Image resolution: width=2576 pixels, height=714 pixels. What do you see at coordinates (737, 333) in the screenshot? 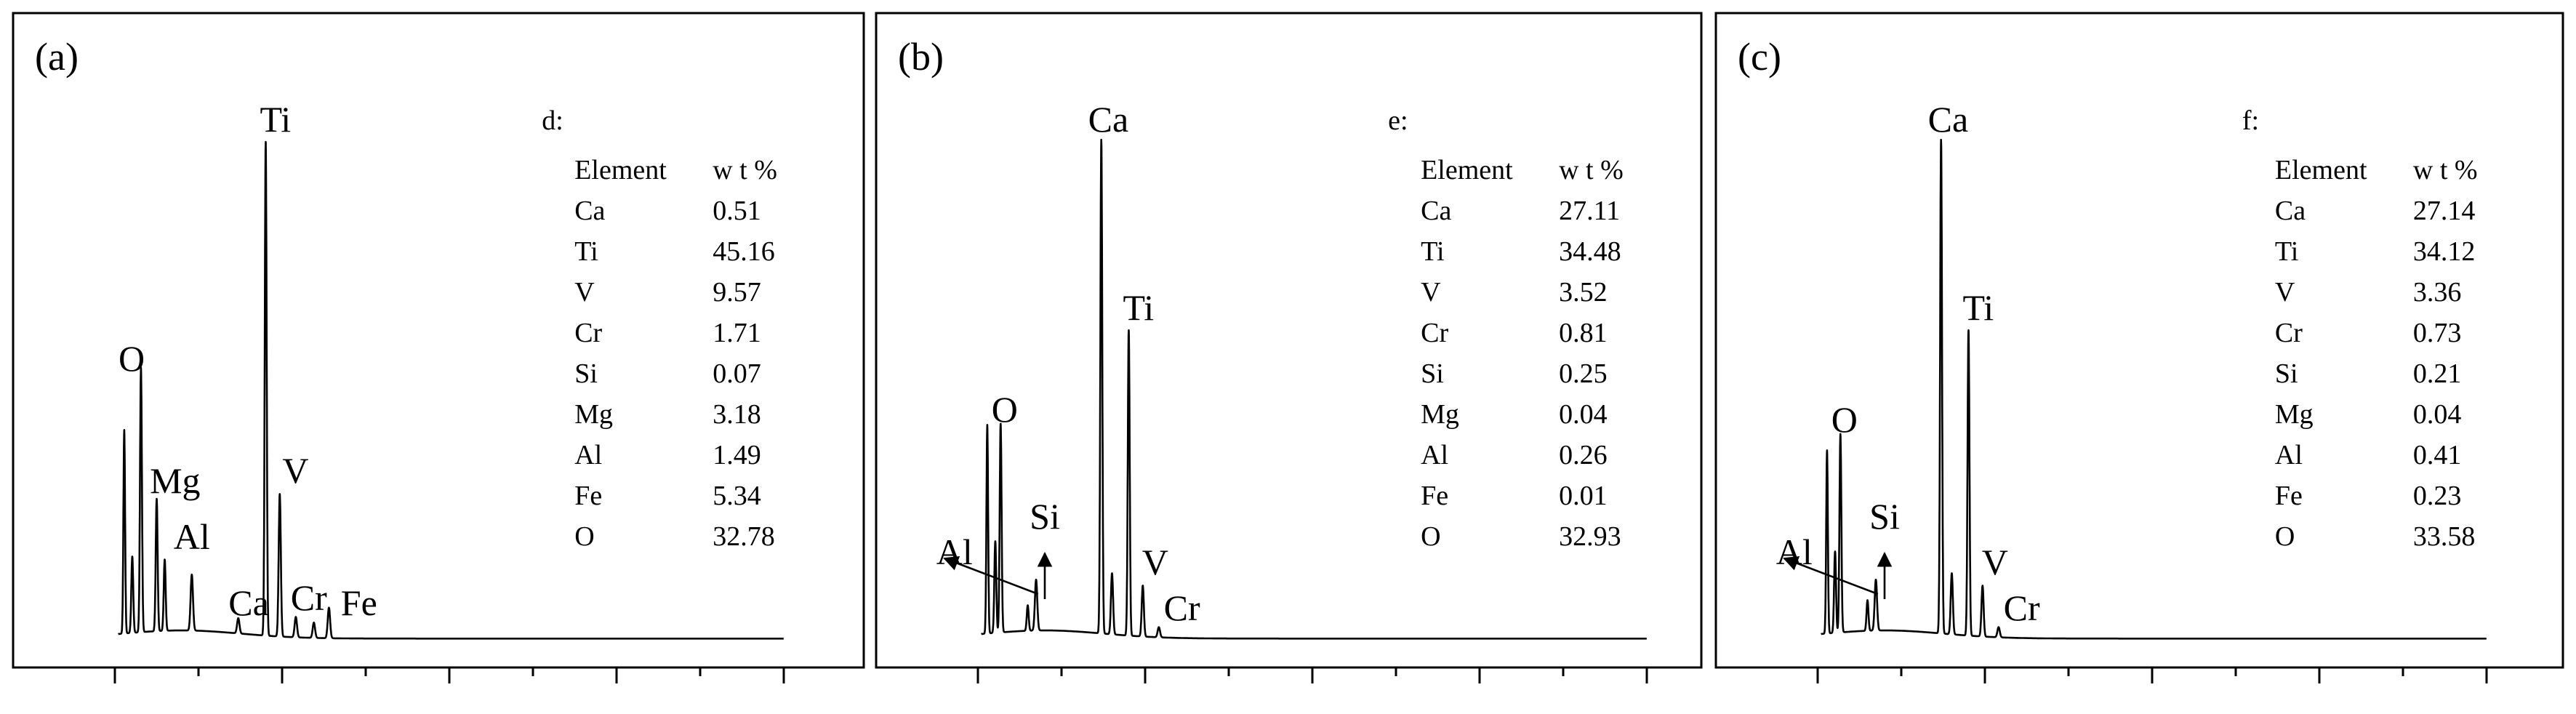
I see `table-cell-wt: 1.71` at bounding box center [737, 333].